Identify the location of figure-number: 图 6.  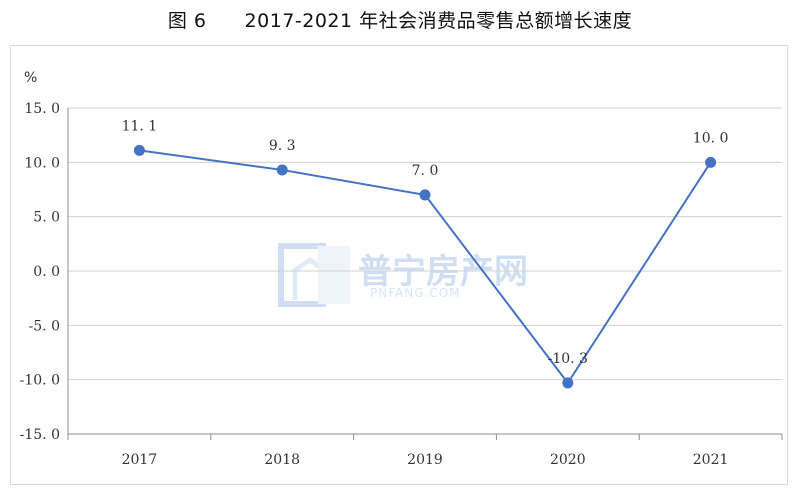
(187, 21).